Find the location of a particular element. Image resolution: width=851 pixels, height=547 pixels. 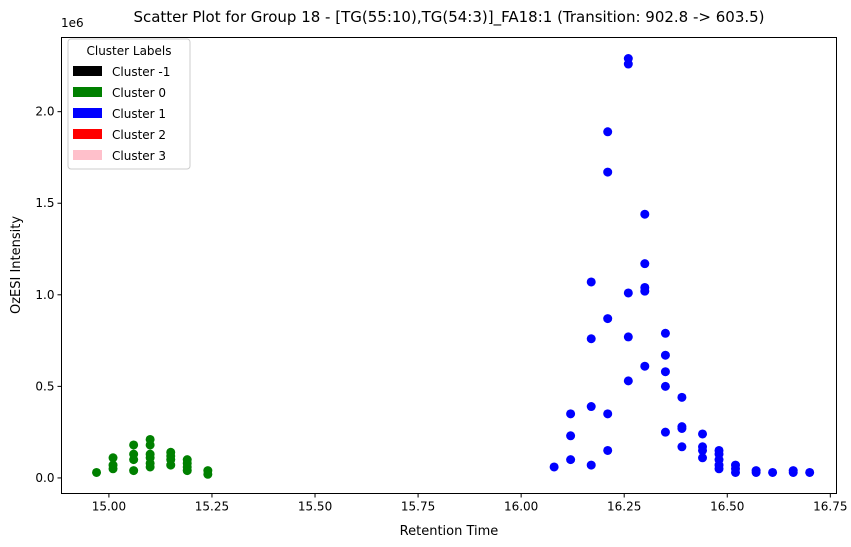

x-tick-label: 15.00 is located at coordinates (109, 507).